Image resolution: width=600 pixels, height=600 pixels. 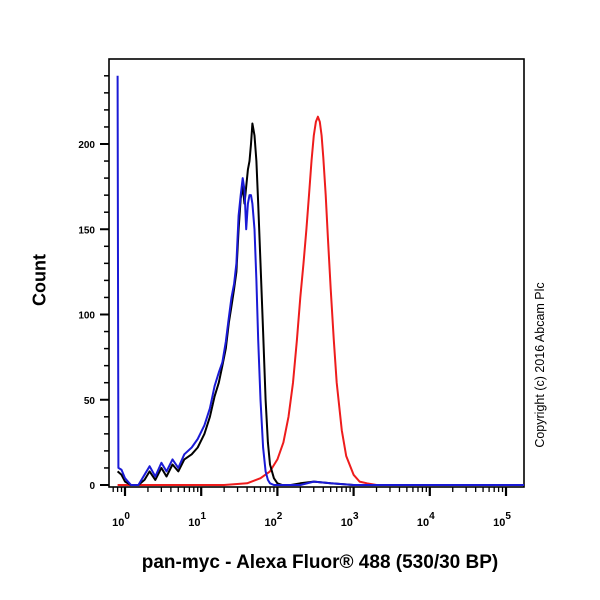 I want to click on y-tick-label: 50, so click(x=90, y=401).